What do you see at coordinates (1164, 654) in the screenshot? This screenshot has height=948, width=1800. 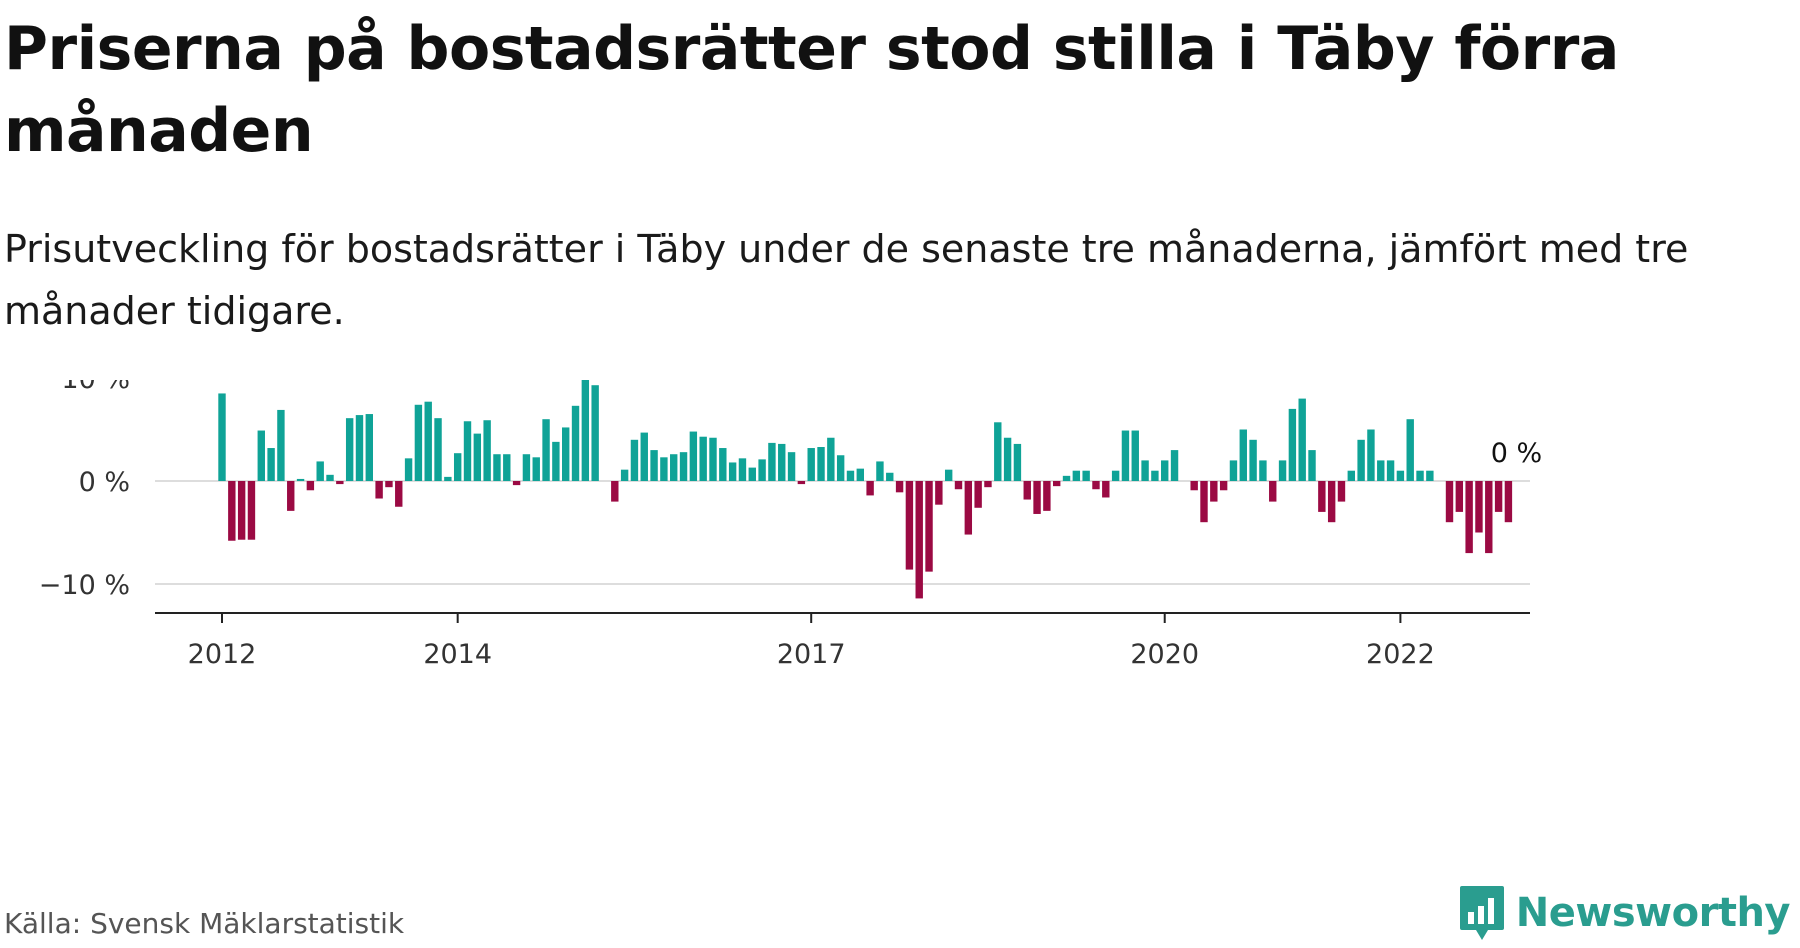 I see `x-tick-label: 2020` at bounding box center [1164, 654].